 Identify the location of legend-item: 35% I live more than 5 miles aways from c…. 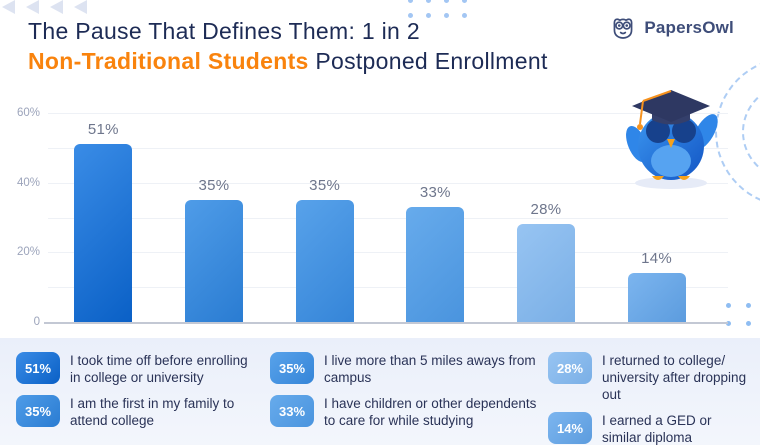
(406, 369).